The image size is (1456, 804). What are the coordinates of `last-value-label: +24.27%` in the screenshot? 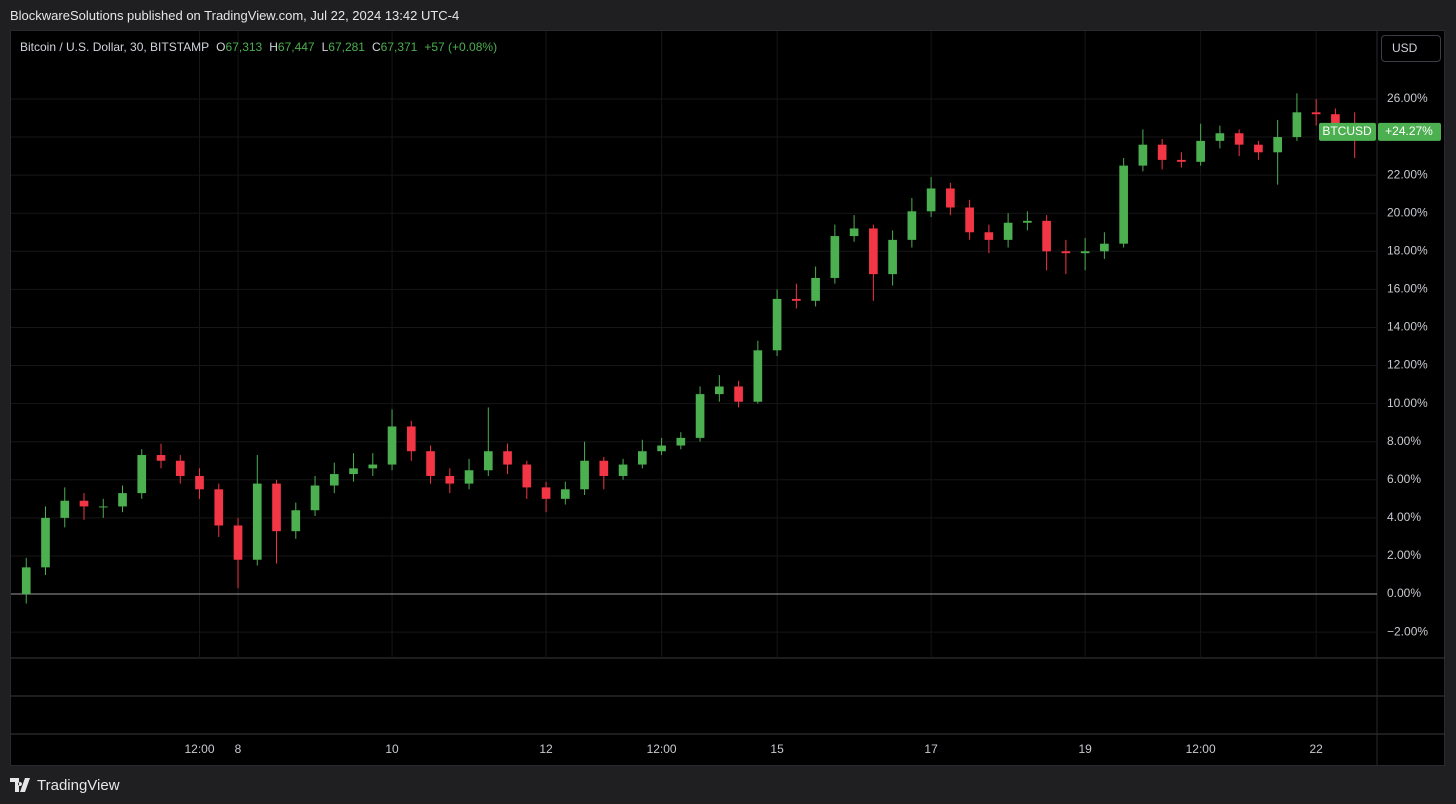 It's located at (1409, 131).